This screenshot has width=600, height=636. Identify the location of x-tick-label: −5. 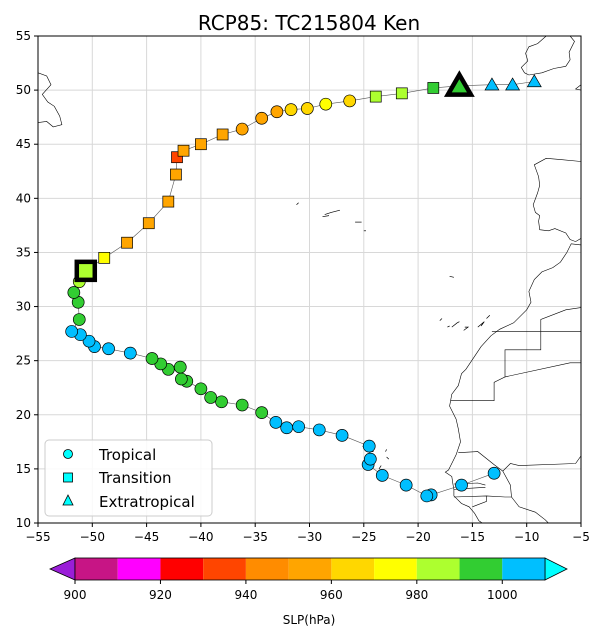
(581, 537).